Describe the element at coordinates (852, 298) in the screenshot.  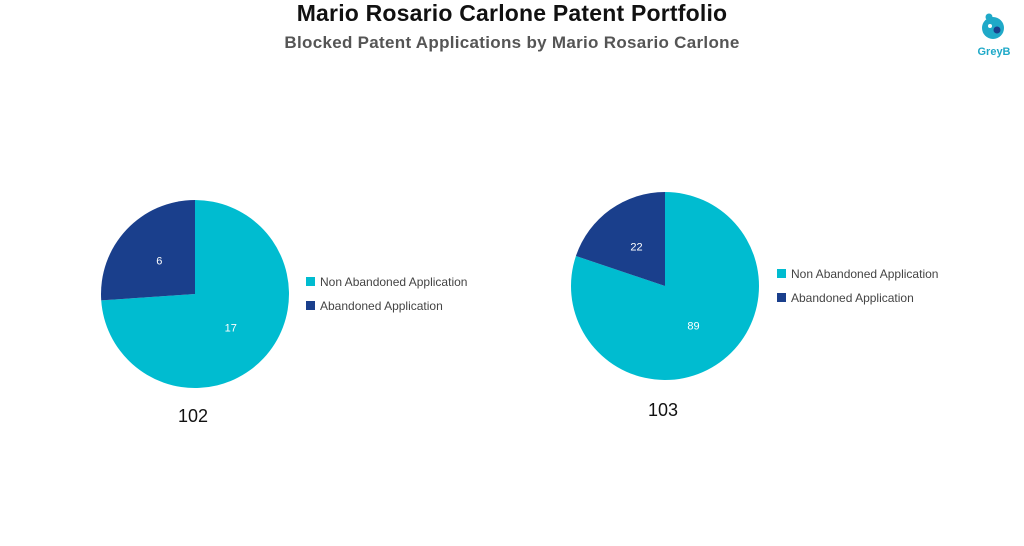
I see `pie-2-legend-label-2: Abandoned Application` at that location.